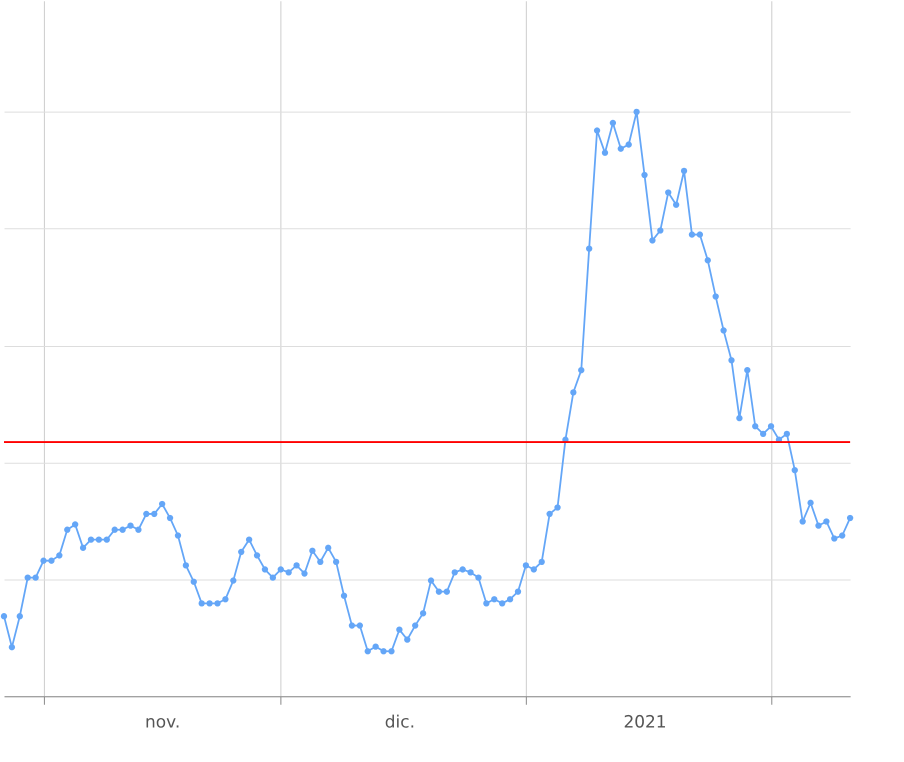  I want to click on x-tick-label: 2021, so click(645, 722).